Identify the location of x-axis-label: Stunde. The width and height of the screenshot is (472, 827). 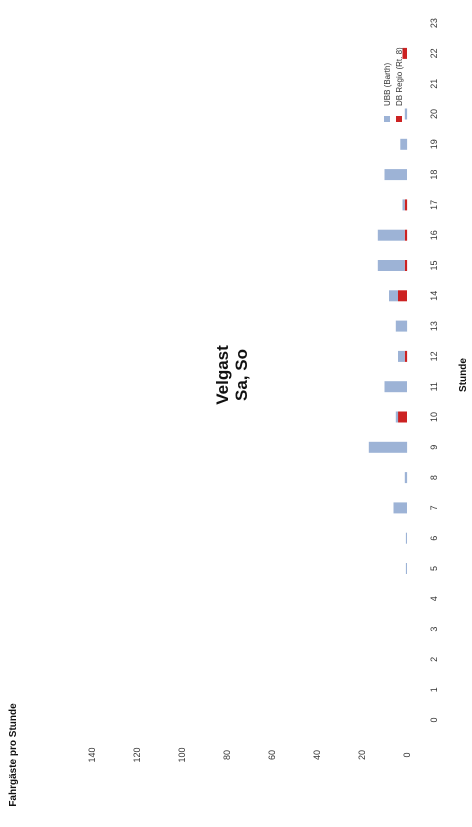
(463, 375).